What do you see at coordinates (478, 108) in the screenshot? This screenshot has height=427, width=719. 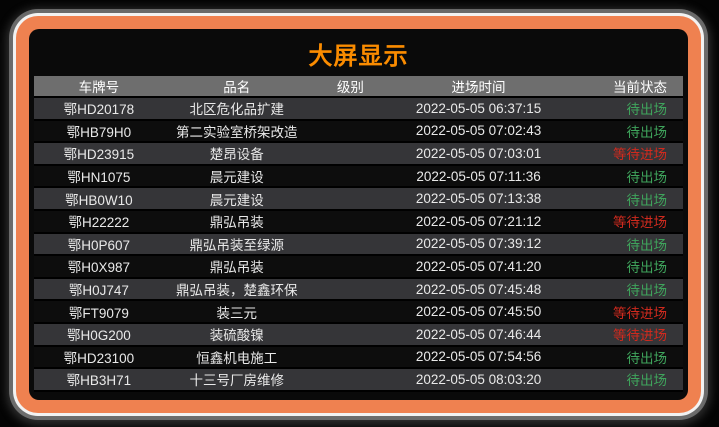 I see `time-cell: 2022-05-05 06:37:15` at bounding box center [478, 108].